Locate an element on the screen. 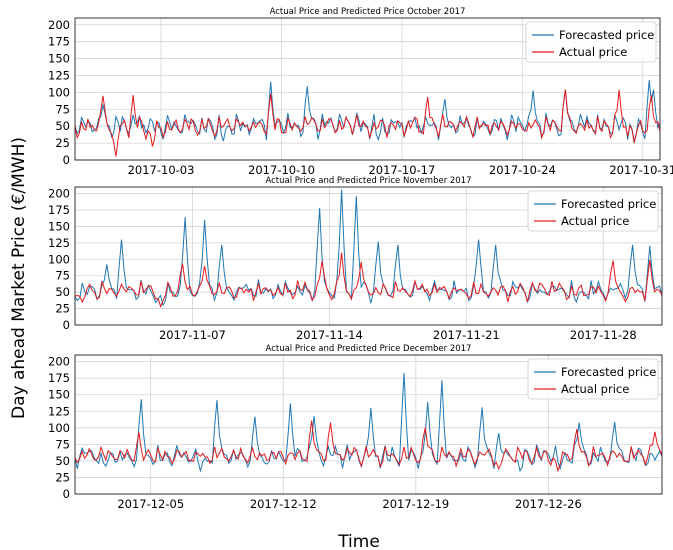 Image resolution: width=673 pixels, height=550 pixels. x-tick-label: 2017-11-28 is located at coordinates (603, 335).